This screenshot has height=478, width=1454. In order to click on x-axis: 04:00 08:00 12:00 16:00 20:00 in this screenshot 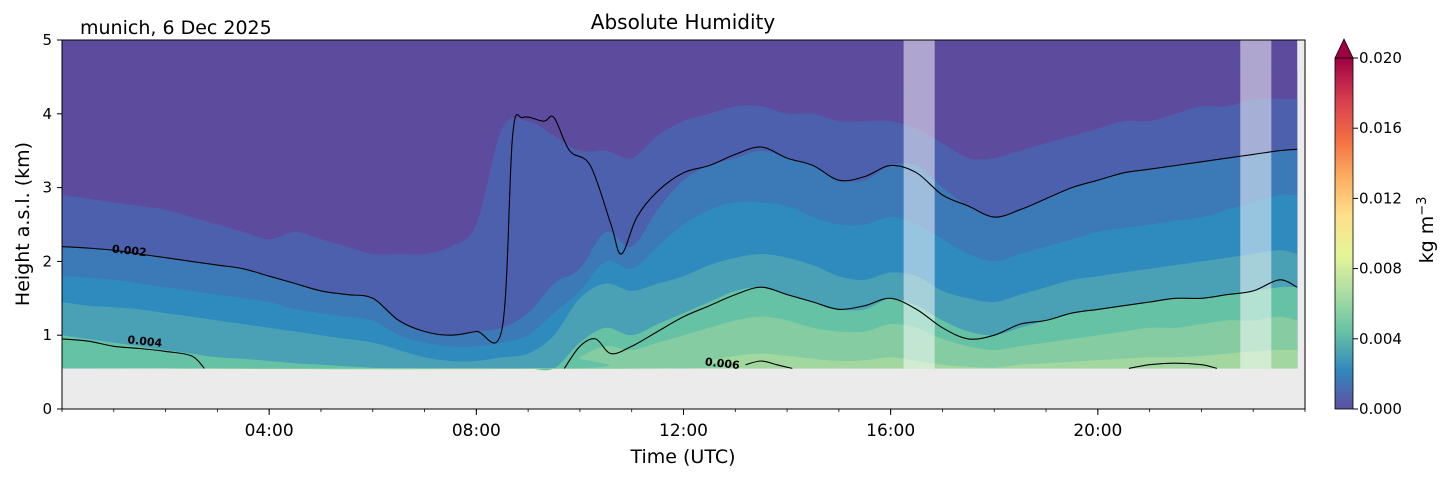, I will do `click(683, 425)`.